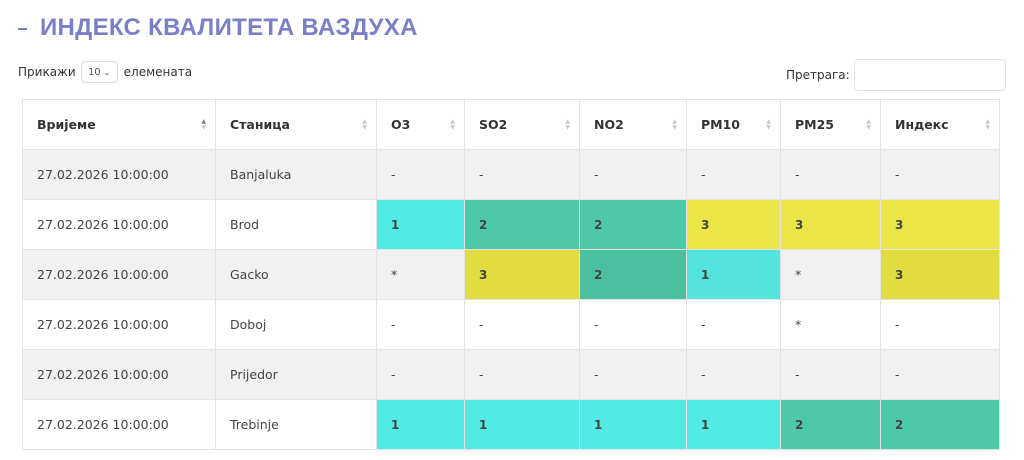  What do you see at coordinates (493, 124) in the screenshot?
I see `column-header-label: SO2` at bounding box center [493, 124].